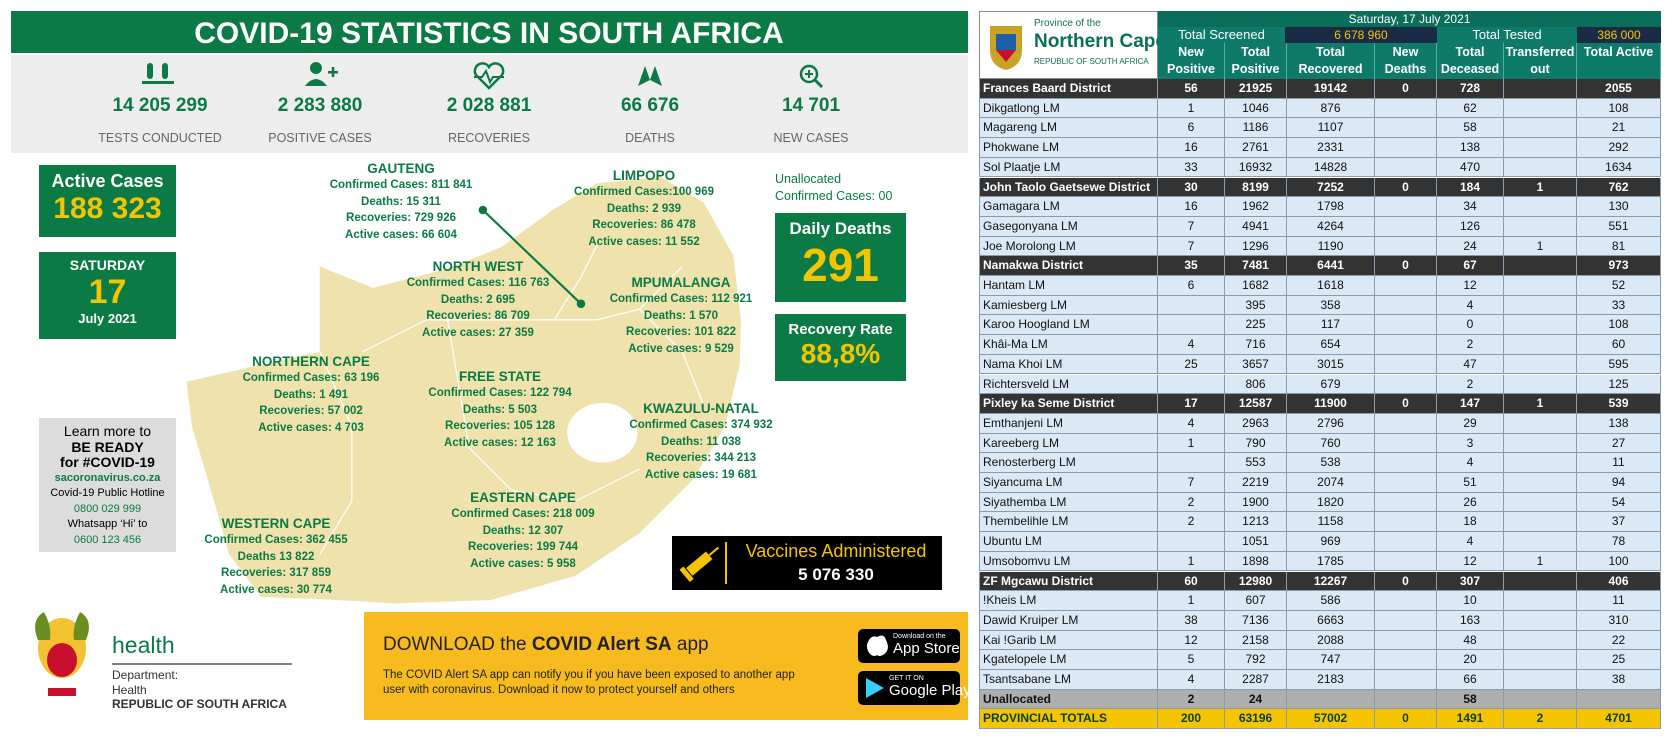  I want to click on learn-line: Learn more to, so click(107, 431).